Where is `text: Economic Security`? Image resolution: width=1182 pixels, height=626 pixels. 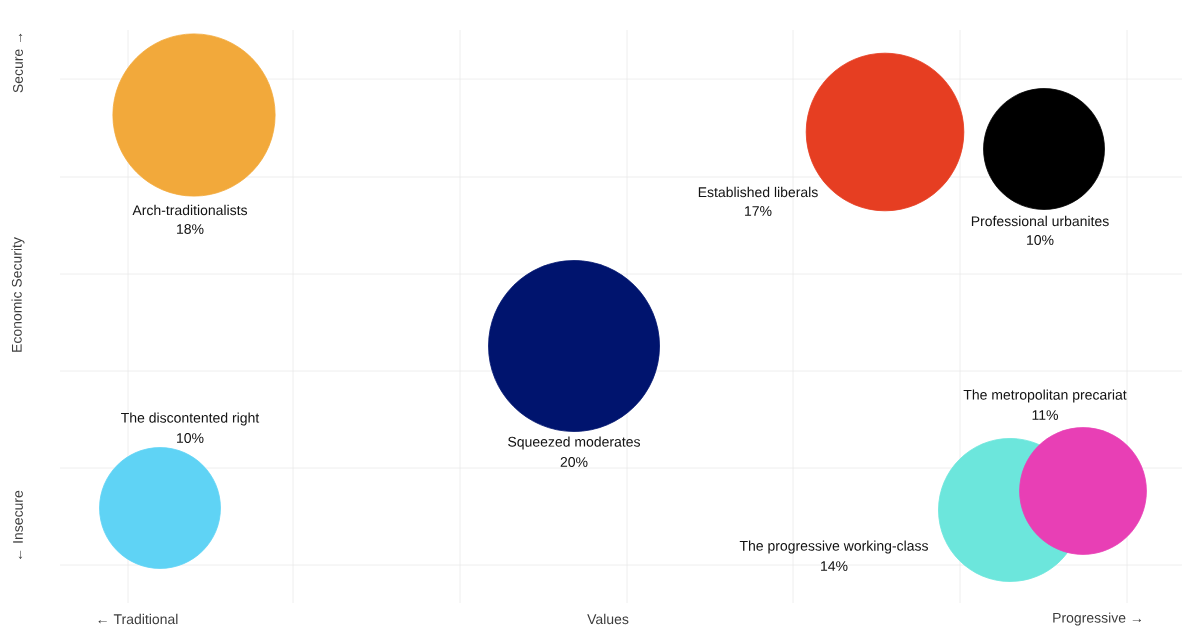 text: Economic Security is located at coordinates (18, 294).